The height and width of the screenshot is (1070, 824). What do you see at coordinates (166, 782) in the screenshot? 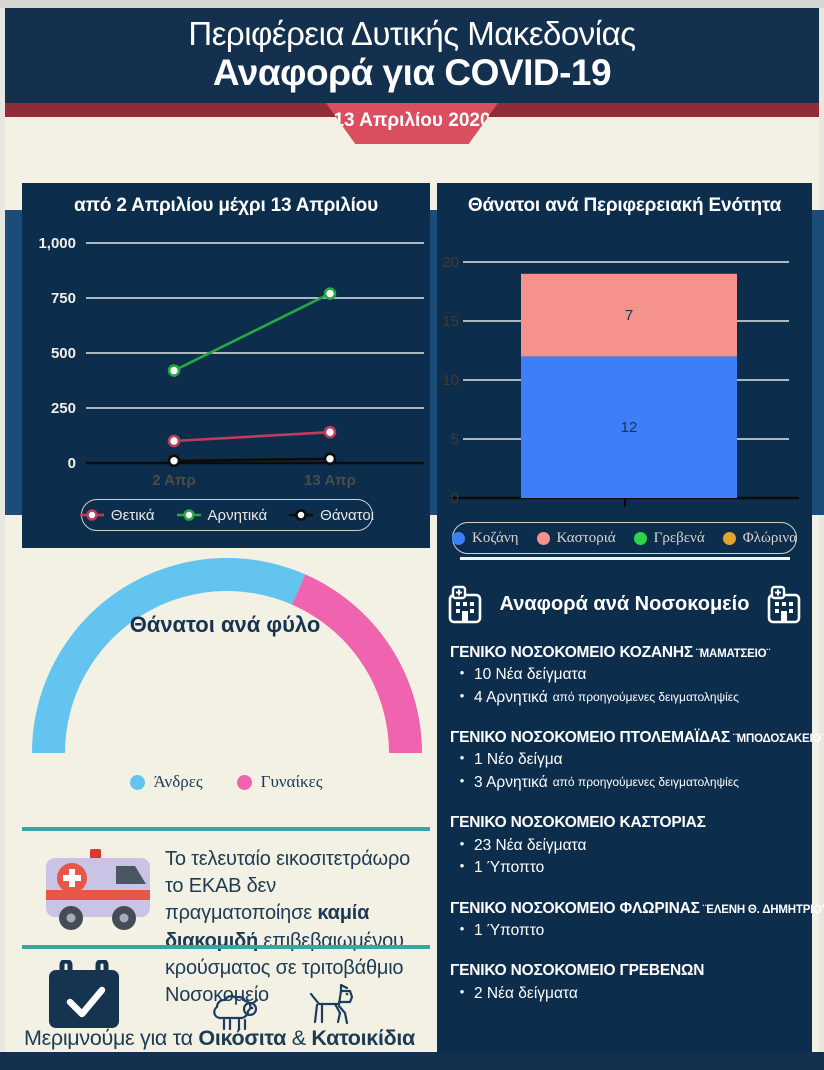
I see `legend-item: Άνδρες` at bounding box center [166, 782].